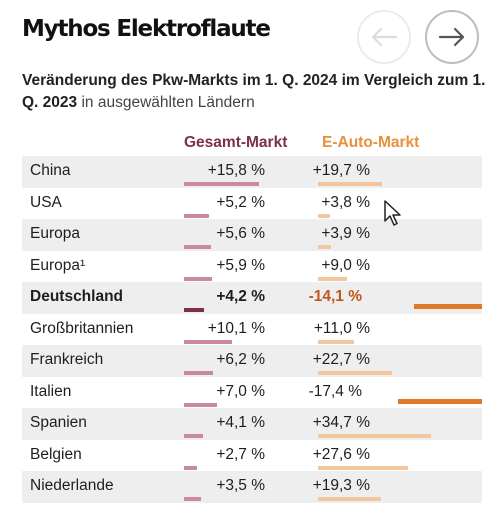 This screenshot has width=500, height=521. What do you see at coordinates (345, 202) in the screenshot?
I see `ev-market-value: +3,8 %` at bounding box center [345, 202].